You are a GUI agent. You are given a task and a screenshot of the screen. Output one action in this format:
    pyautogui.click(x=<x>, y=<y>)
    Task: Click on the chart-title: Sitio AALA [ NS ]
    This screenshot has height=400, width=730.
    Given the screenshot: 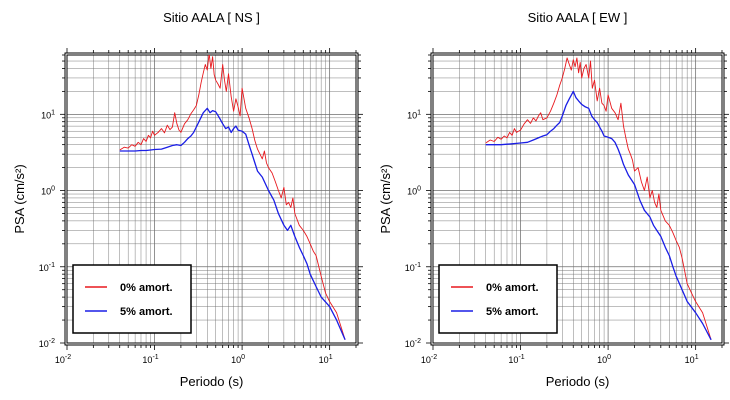 What is the action you would take?
    pyautogui.click(x=211, y=17)
    